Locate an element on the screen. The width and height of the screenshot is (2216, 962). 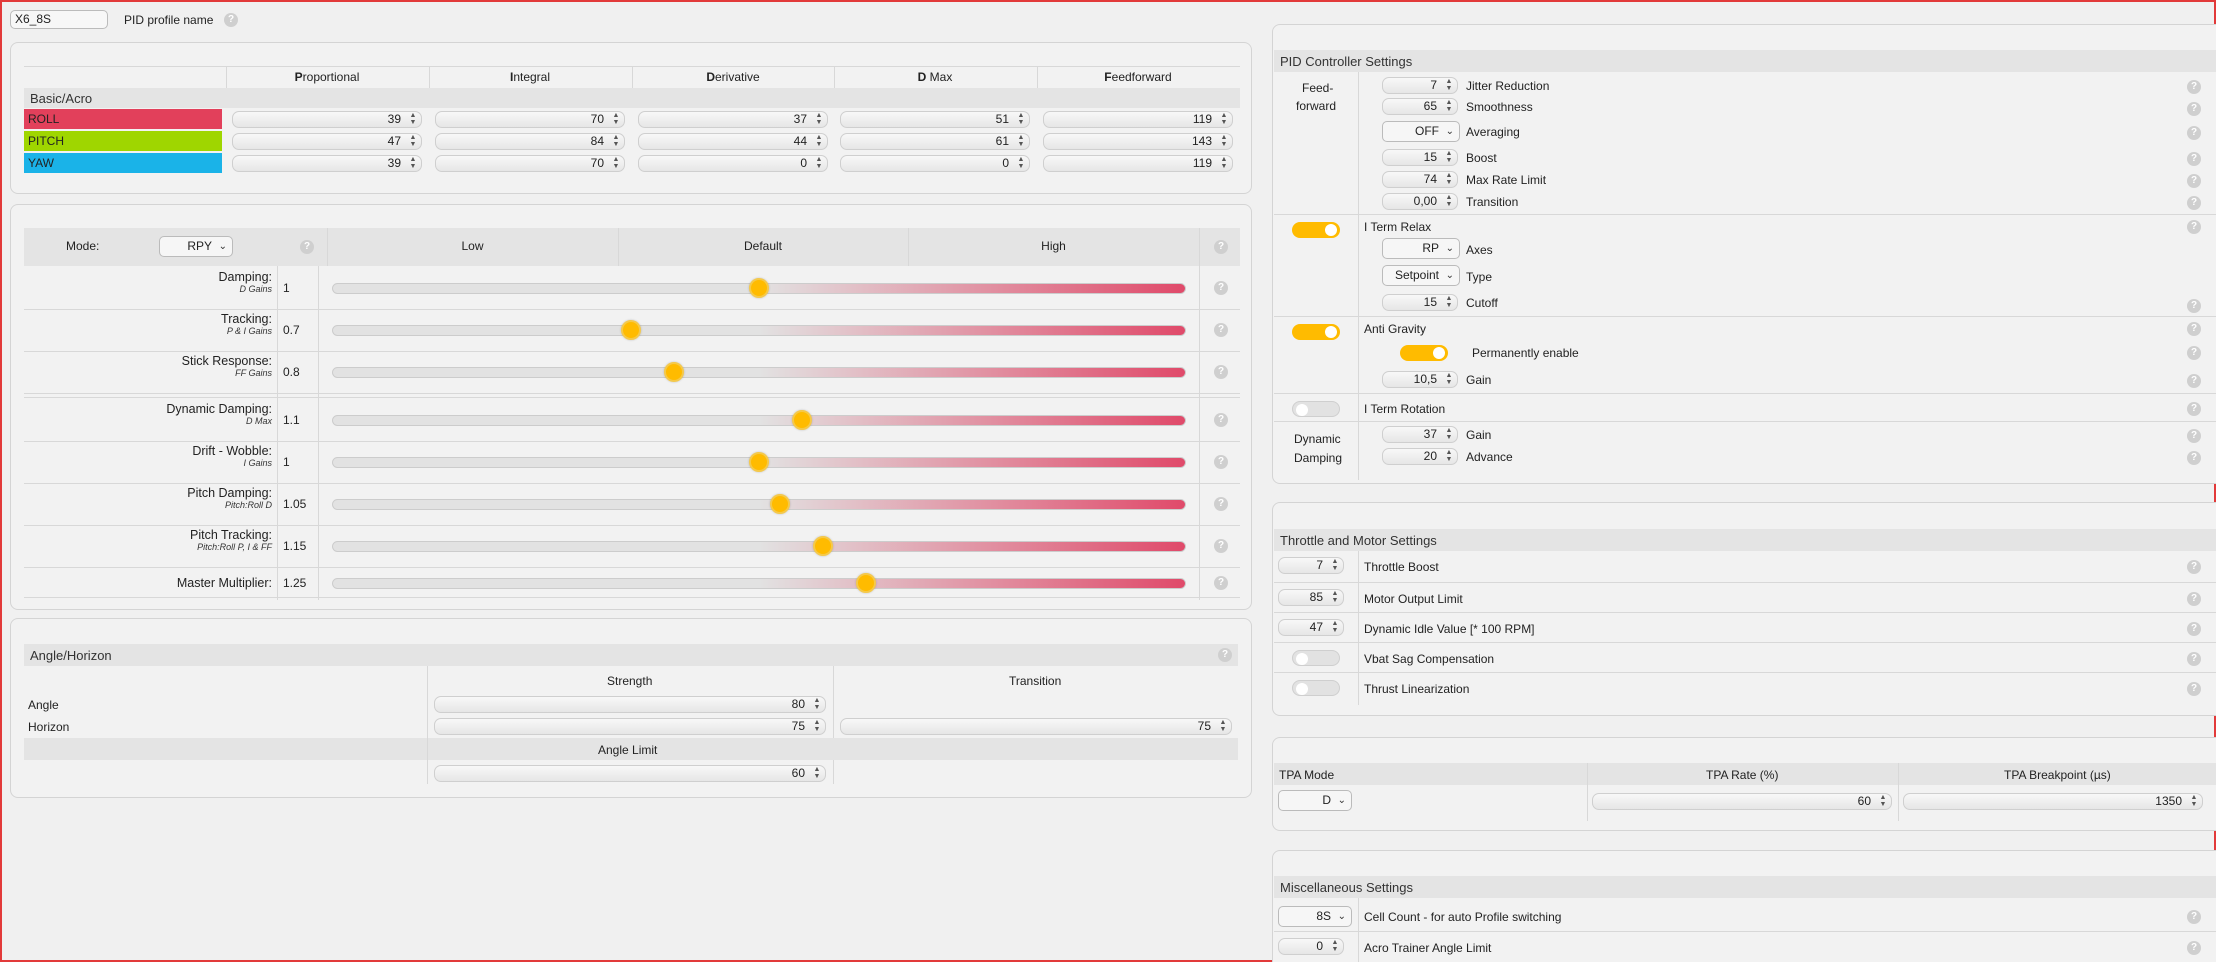
angle-limit-input: 60 ▲ ▼ is located at coordinates (630, 773).